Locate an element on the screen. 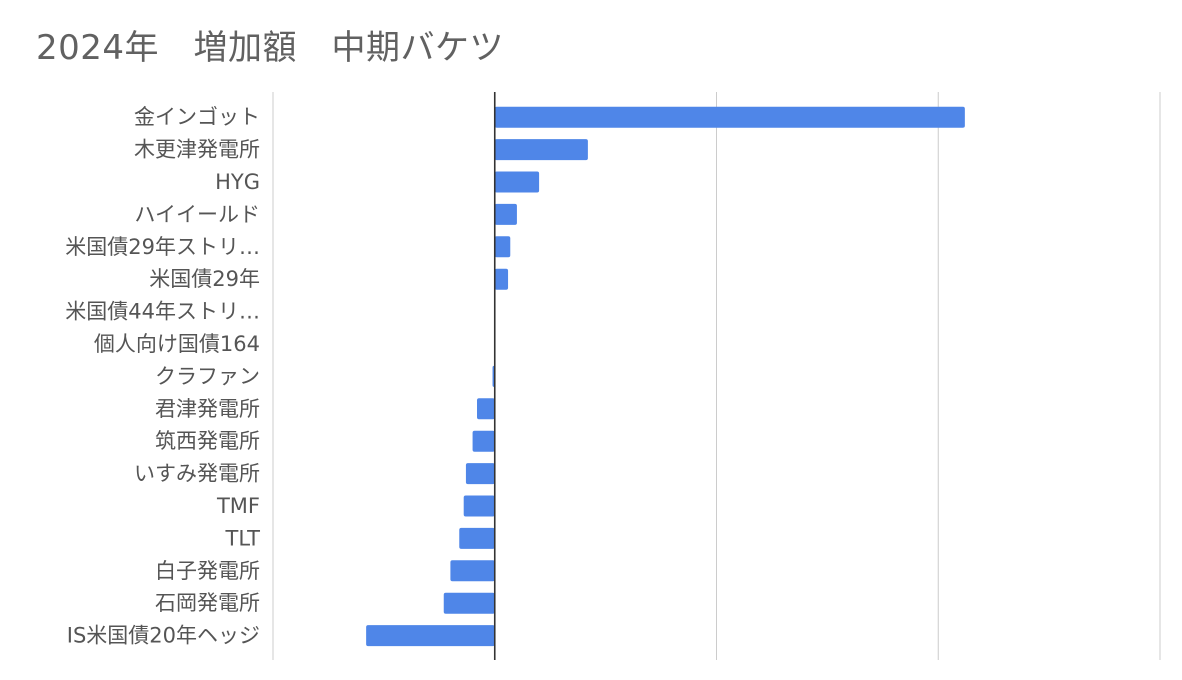  category-label: 個人向け国債164 is located at coordinates (177, 344).